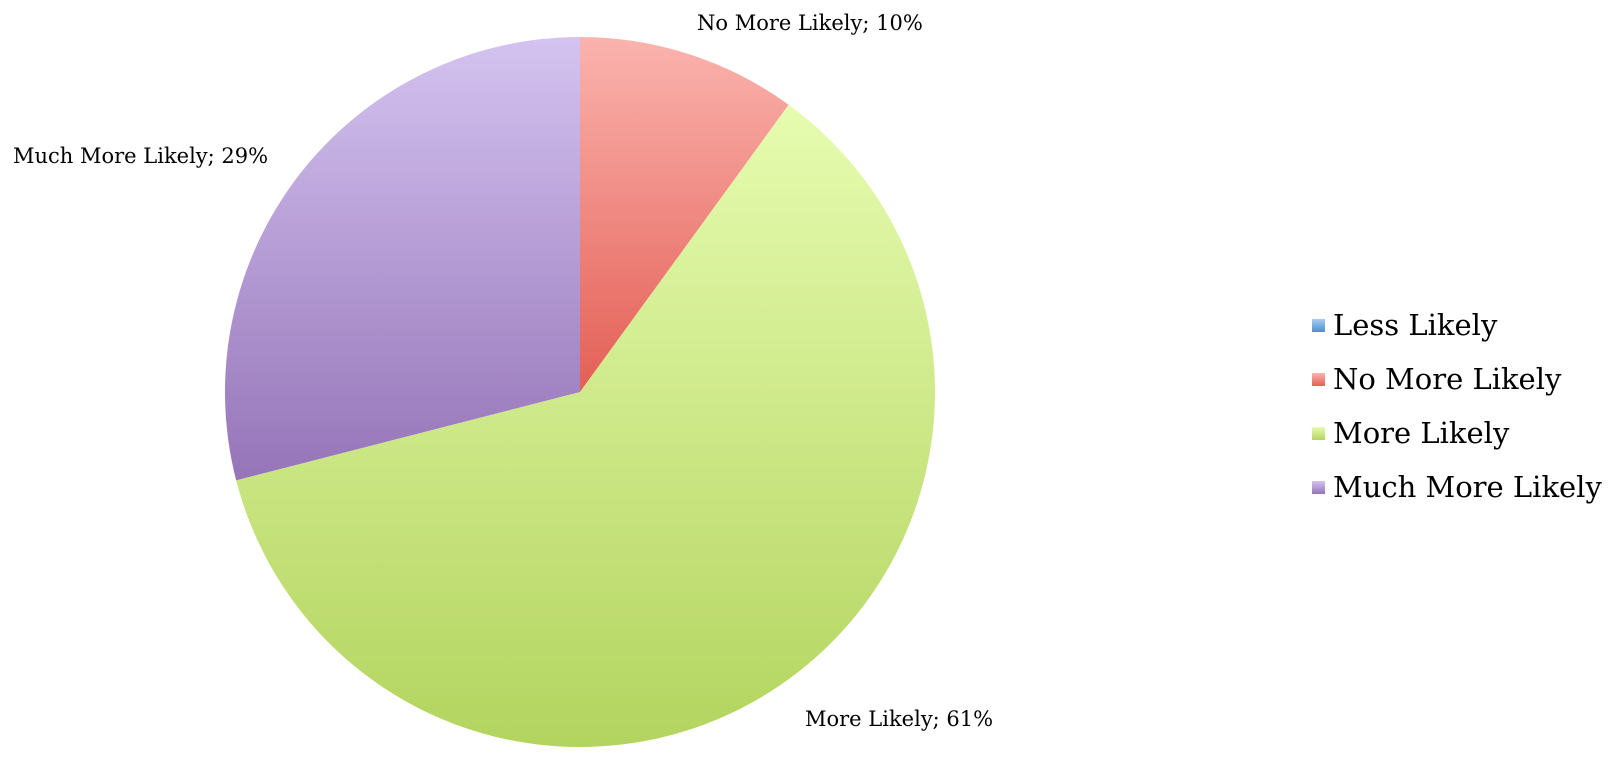  Describe the element at coordinates (1447, 379) in the screenshot. I see `legend-label: No More Likely` at that location.